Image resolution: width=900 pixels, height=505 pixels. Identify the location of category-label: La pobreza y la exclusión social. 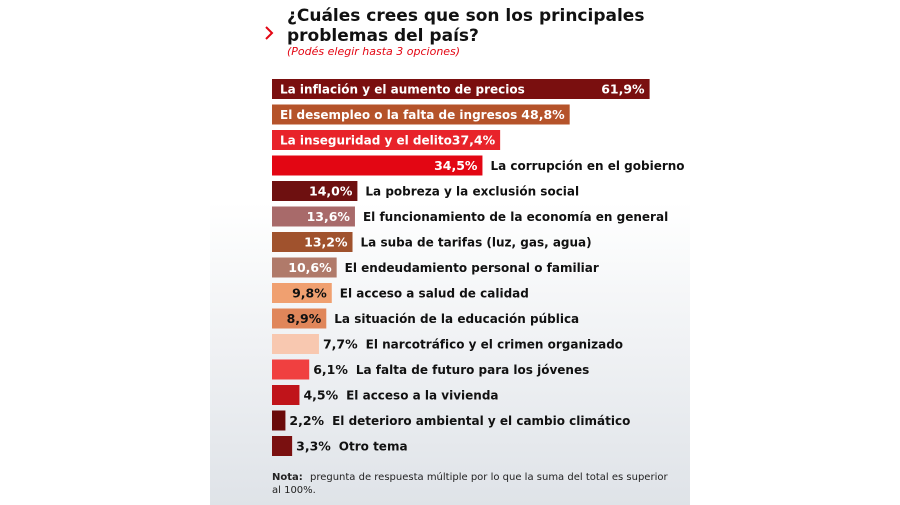
(472, 192).